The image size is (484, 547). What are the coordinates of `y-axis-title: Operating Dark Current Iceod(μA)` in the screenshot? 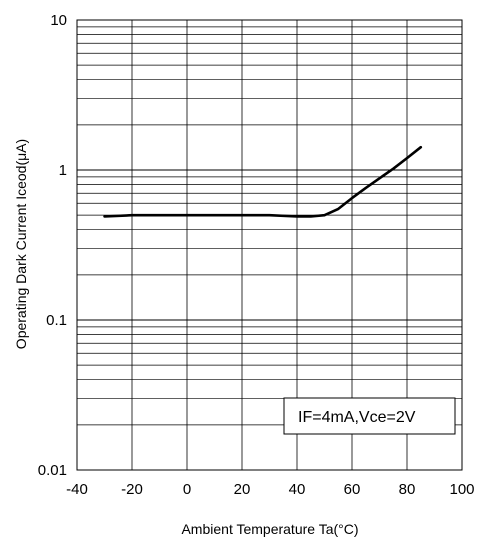 It's located at (21, 244).